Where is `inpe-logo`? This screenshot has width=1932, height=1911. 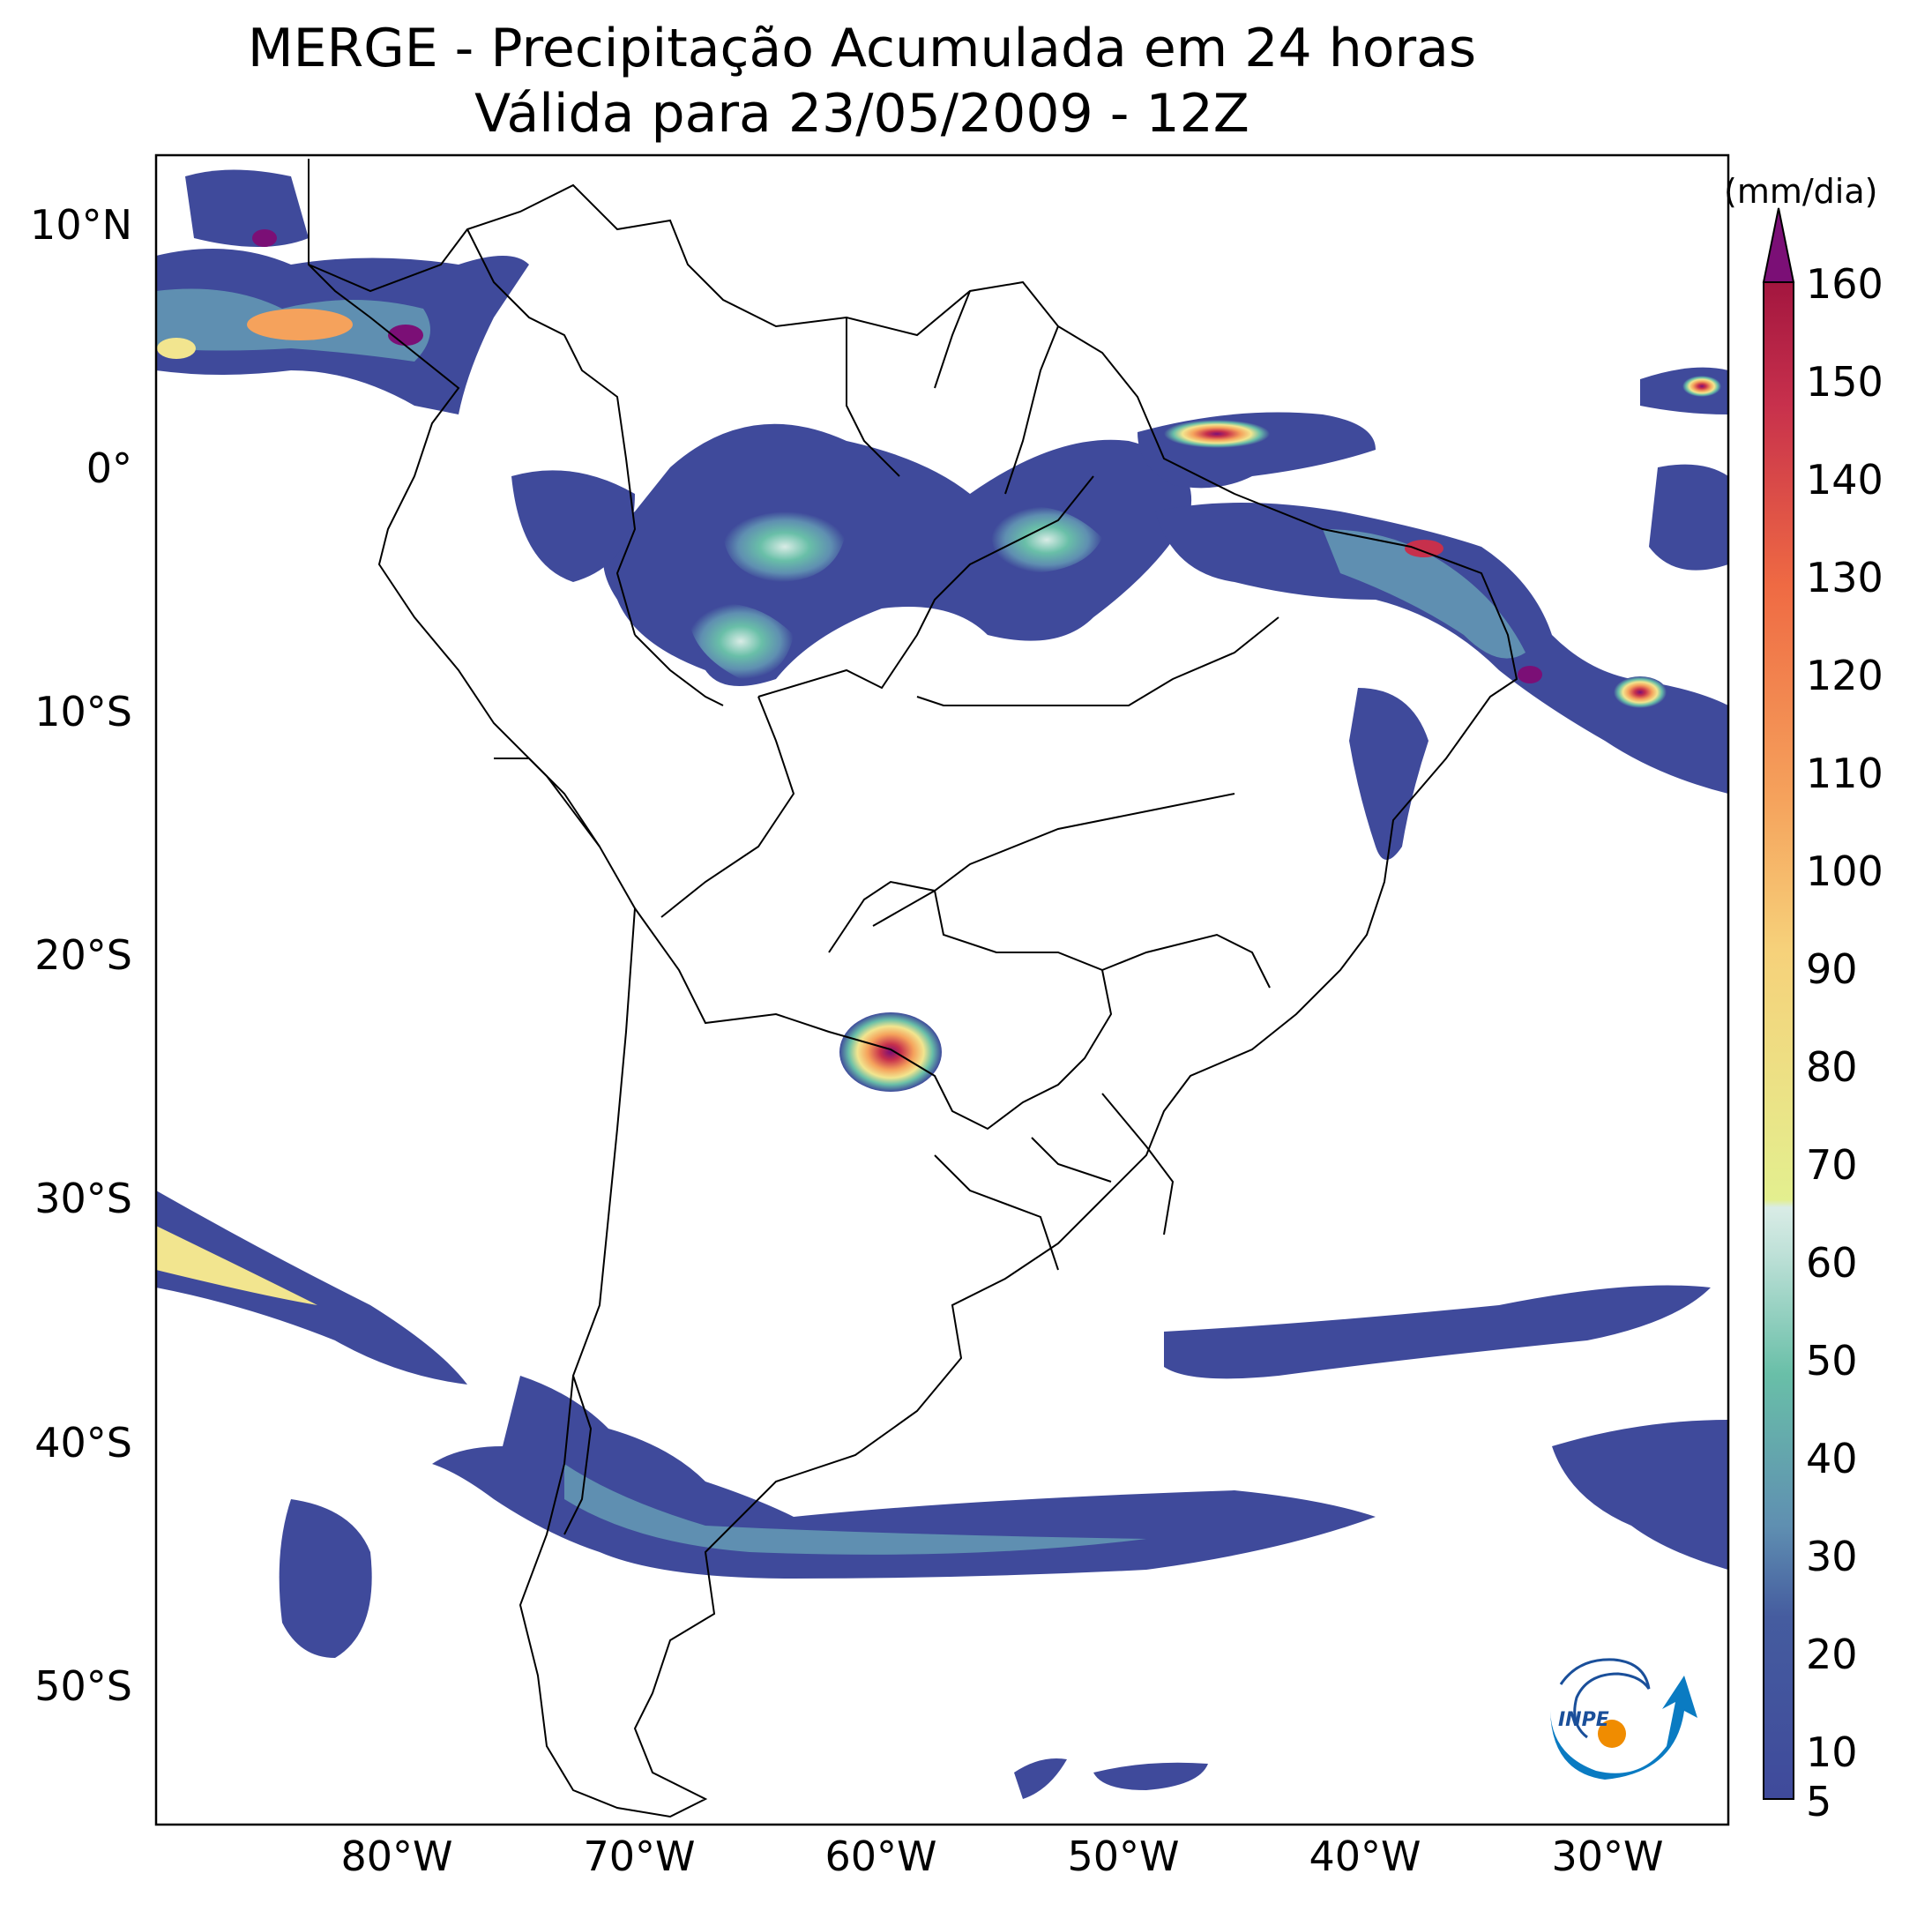 inpe-logo is located at coordinates (1623, 1719).